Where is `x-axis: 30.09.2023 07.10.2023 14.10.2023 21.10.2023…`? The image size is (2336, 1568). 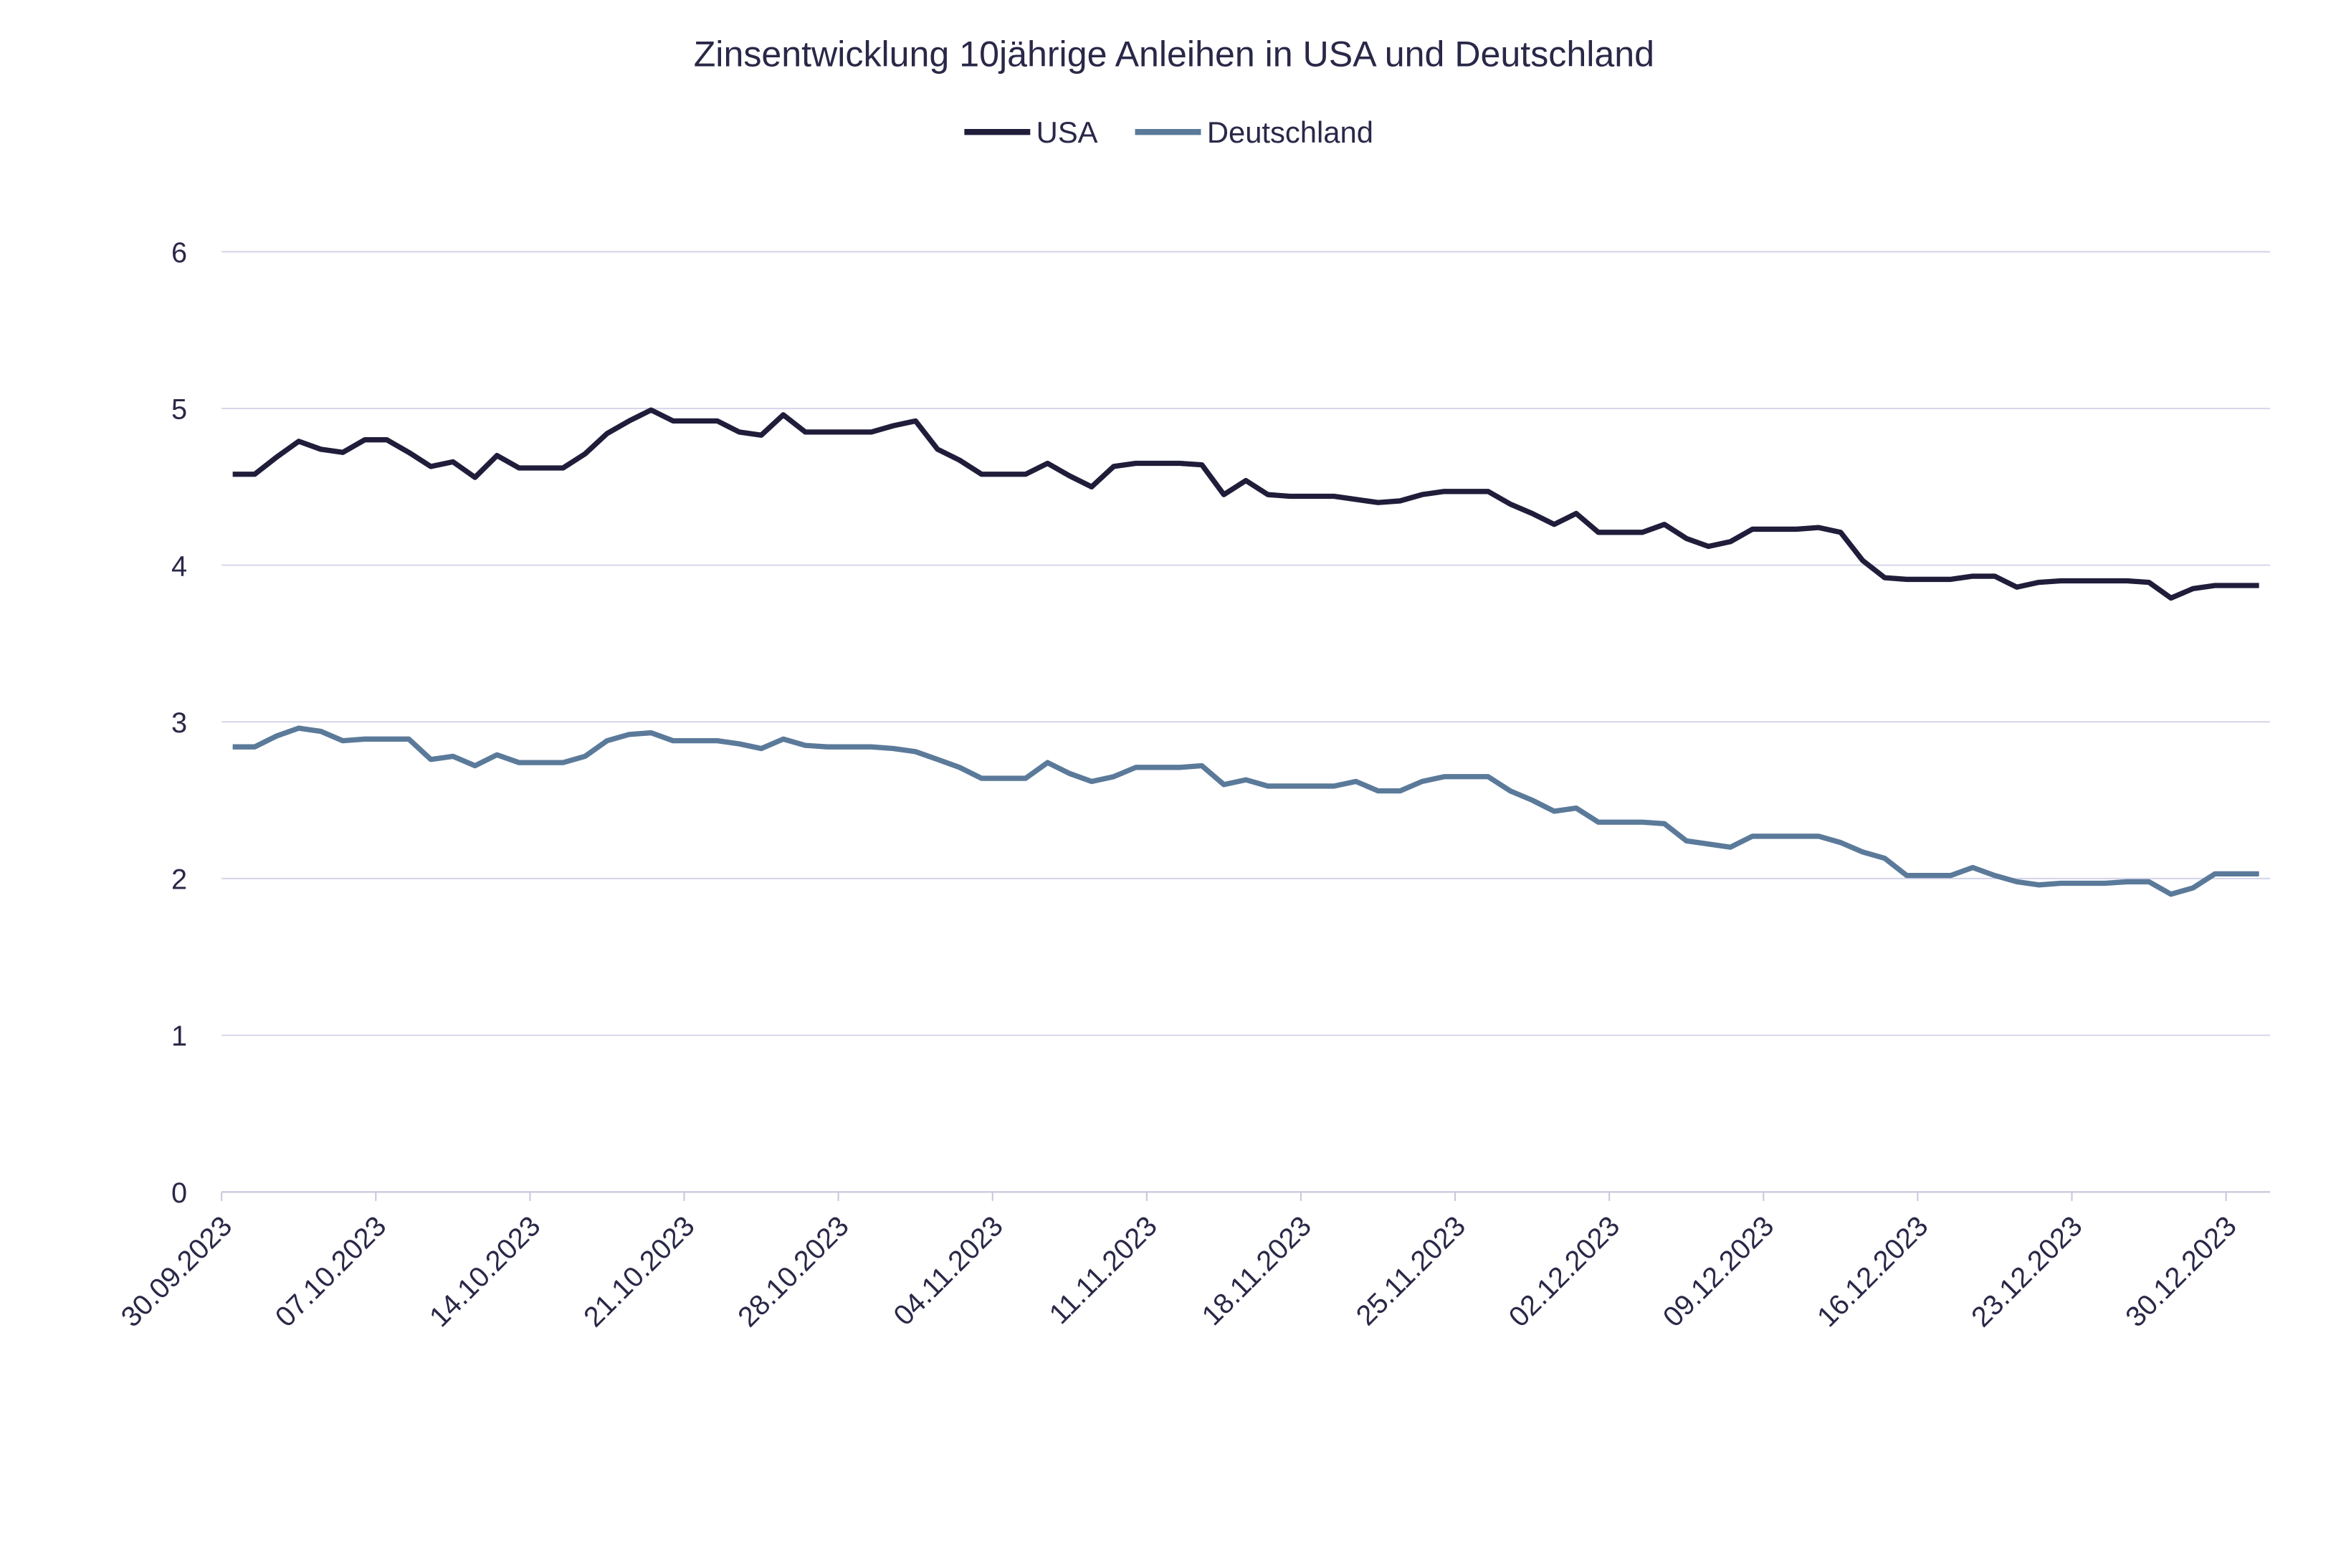 x-axis: 30.09.2023 07.10.2023 14.10.2023 21.10.2023… is located at coordinates (1193, 1262).